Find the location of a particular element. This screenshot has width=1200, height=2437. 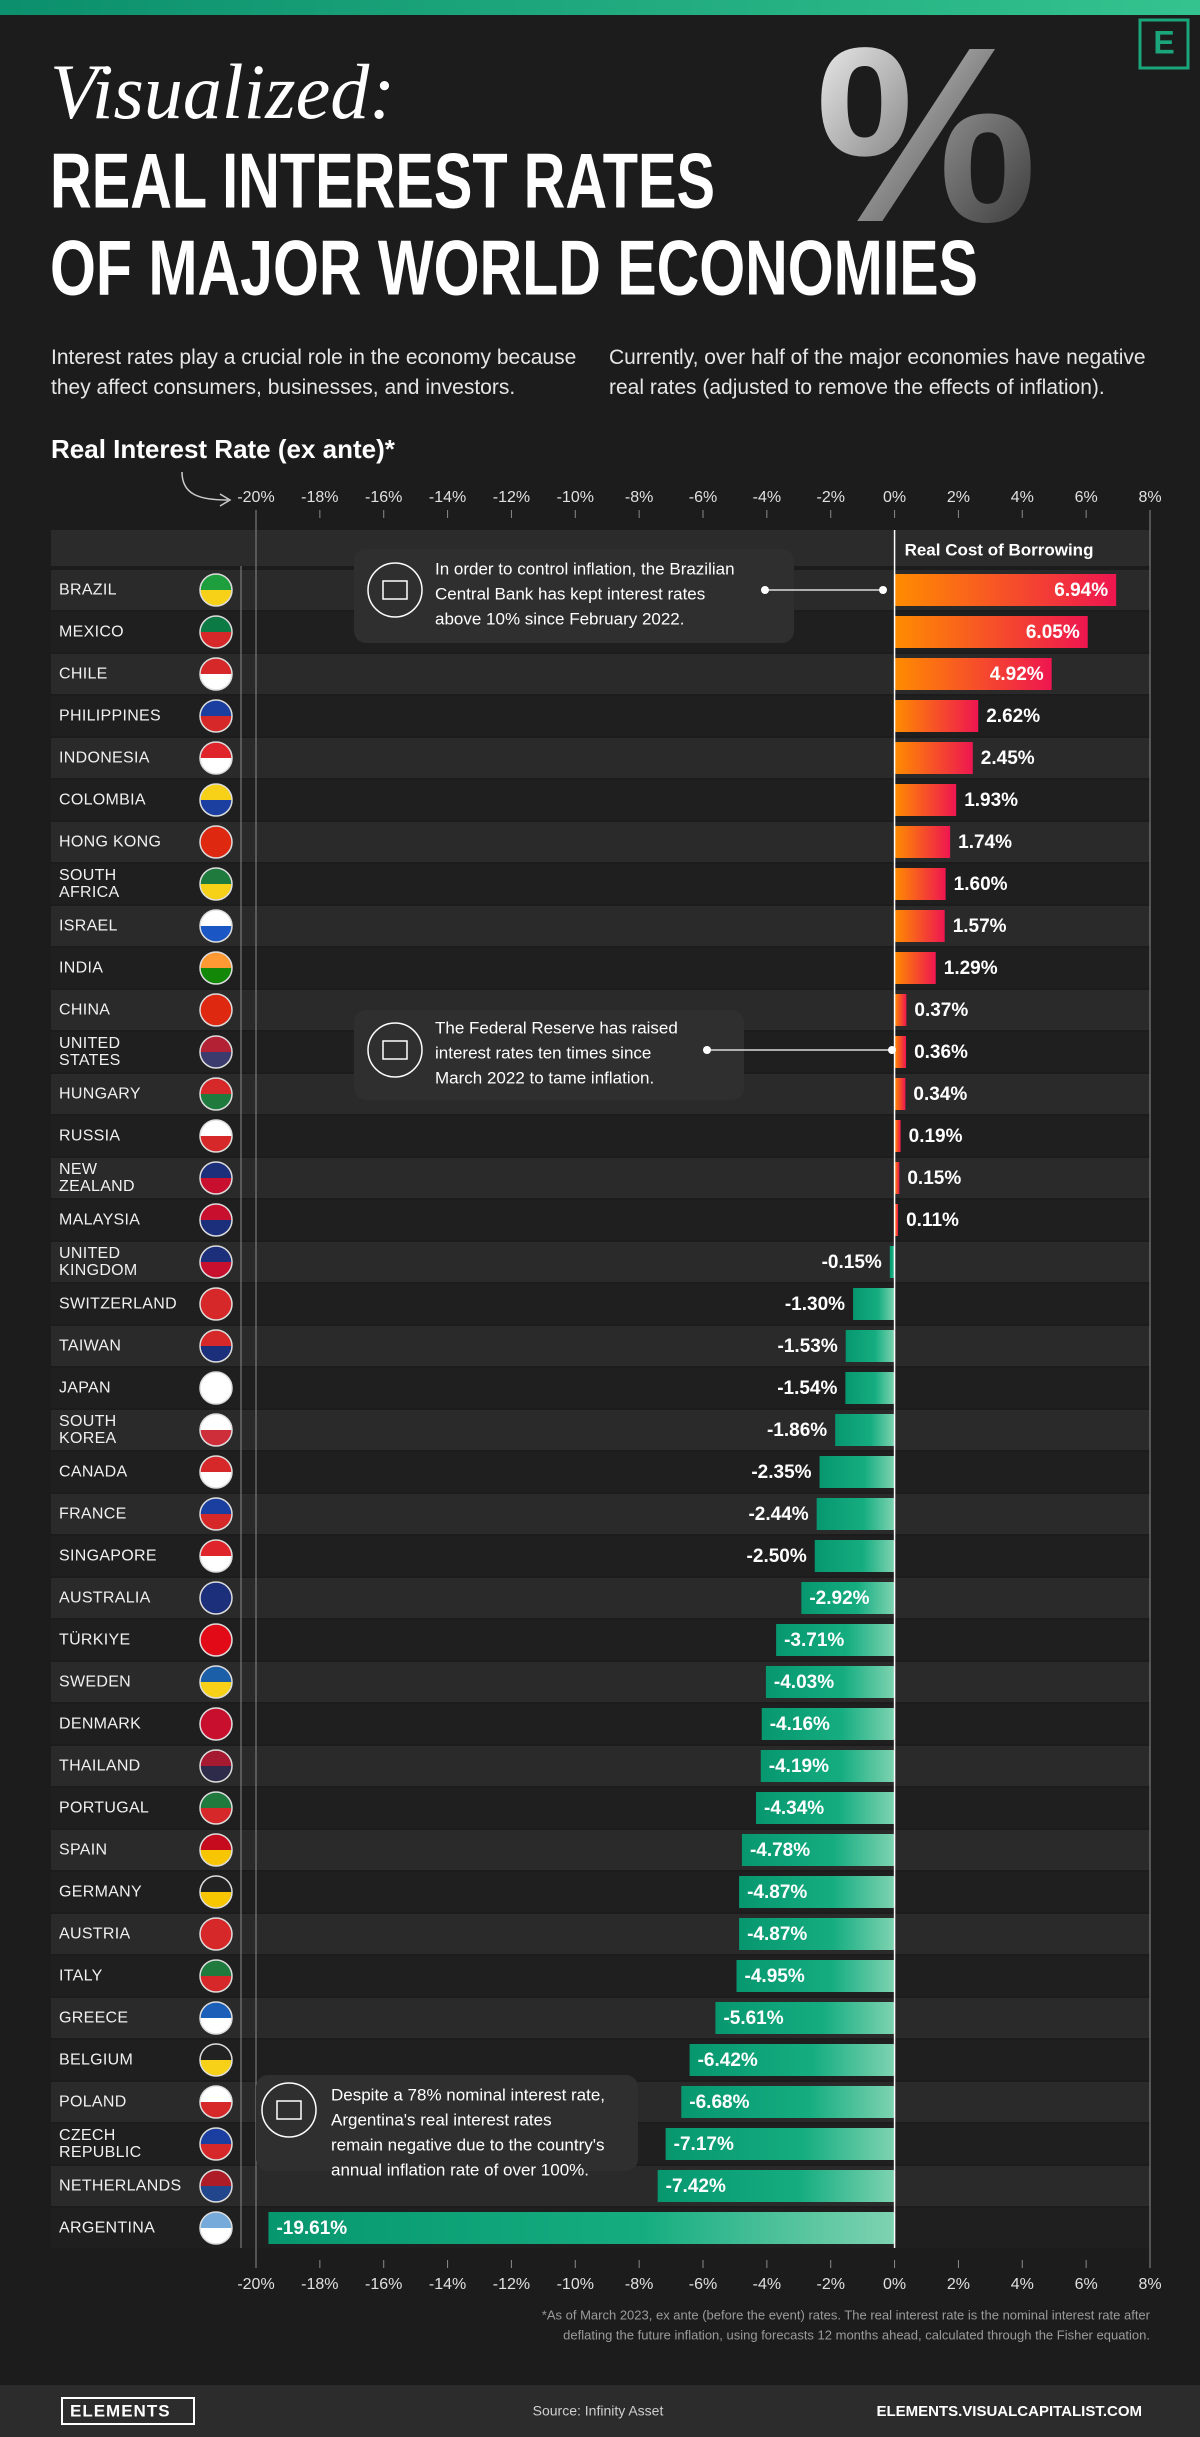

value-label: -7.42% is located at coordinates (696, 2186).